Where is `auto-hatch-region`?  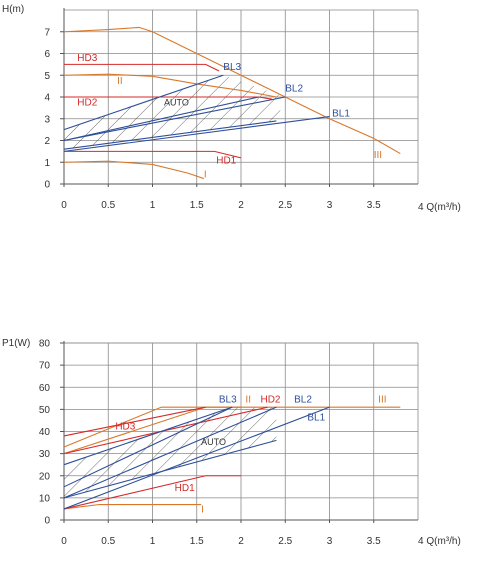 auto-hatch-region is located at coordinates (175, 112).